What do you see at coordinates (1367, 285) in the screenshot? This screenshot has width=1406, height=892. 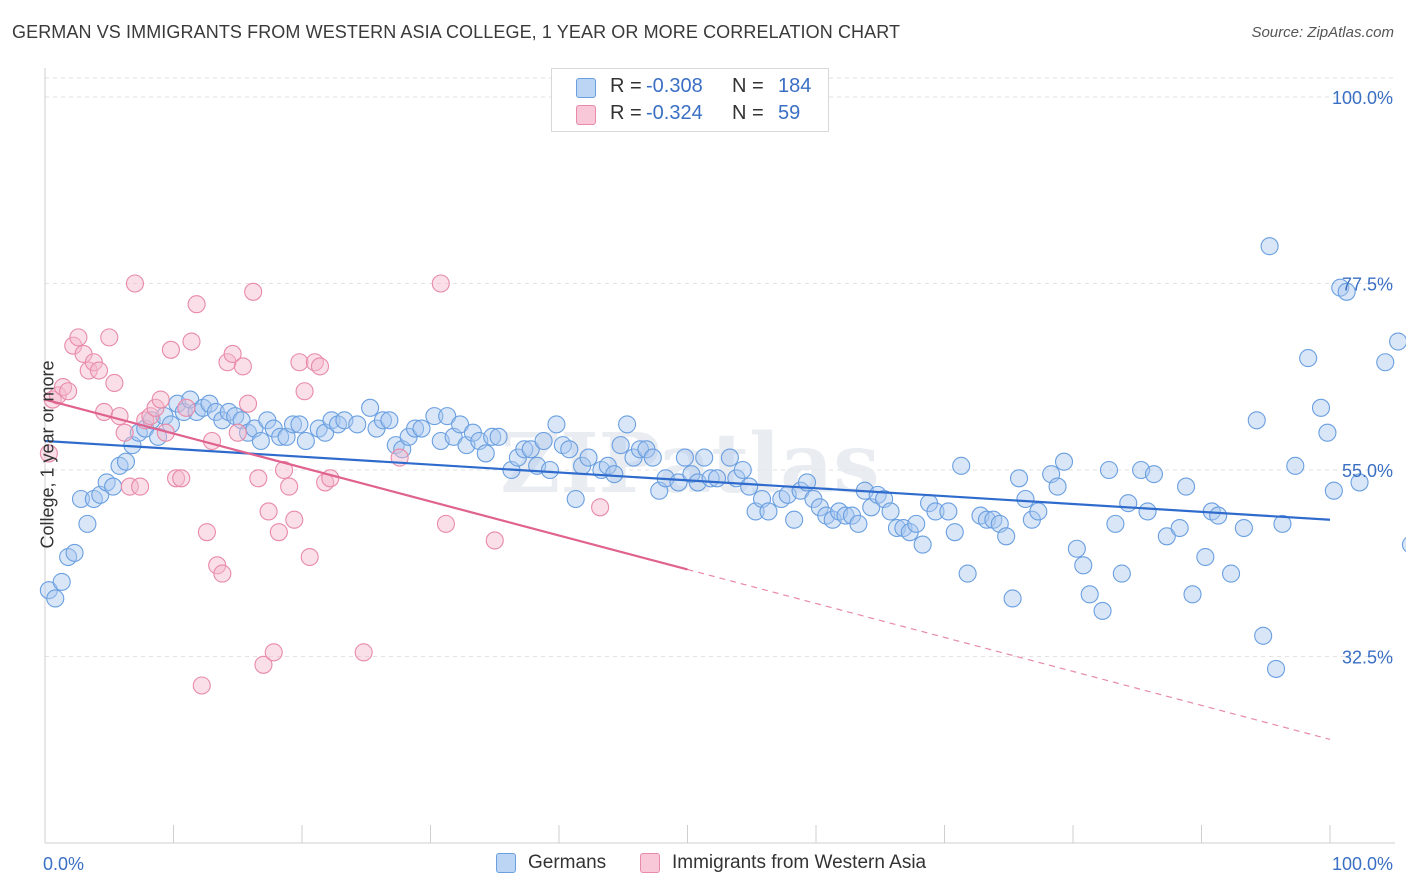 I see `y-tick-label: 77.5%` at bounding box center [1367, 285].